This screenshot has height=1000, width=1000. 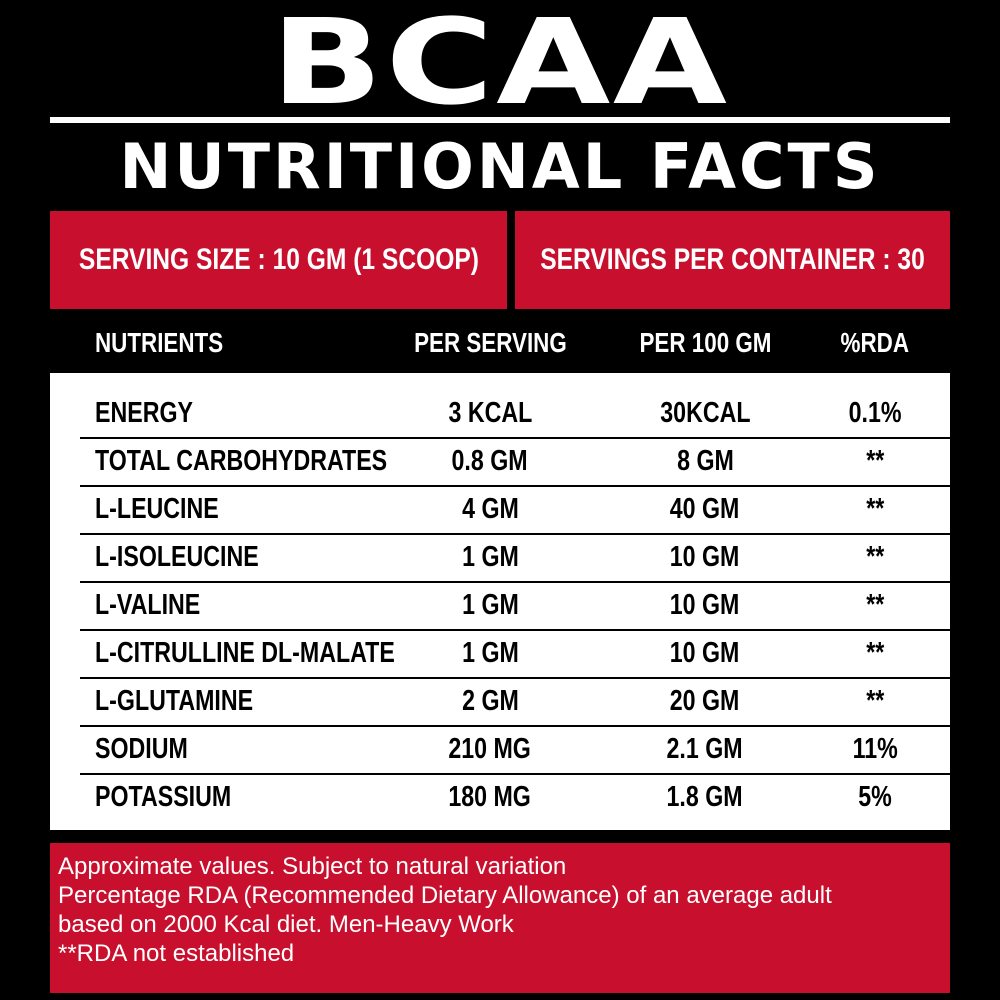 I want to click on footnote-line: **RDA not established, so click(x=176, y=953).